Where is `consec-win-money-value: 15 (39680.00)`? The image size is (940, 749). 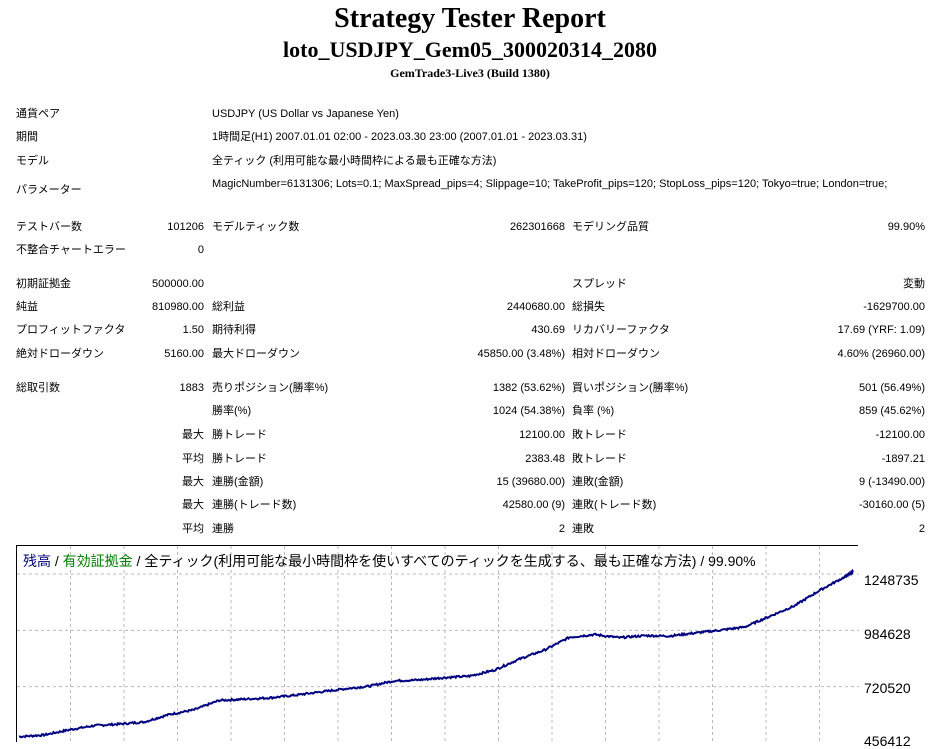
consec-win-money-value: 15 (39680.00) is located at coordinates (531, 482).